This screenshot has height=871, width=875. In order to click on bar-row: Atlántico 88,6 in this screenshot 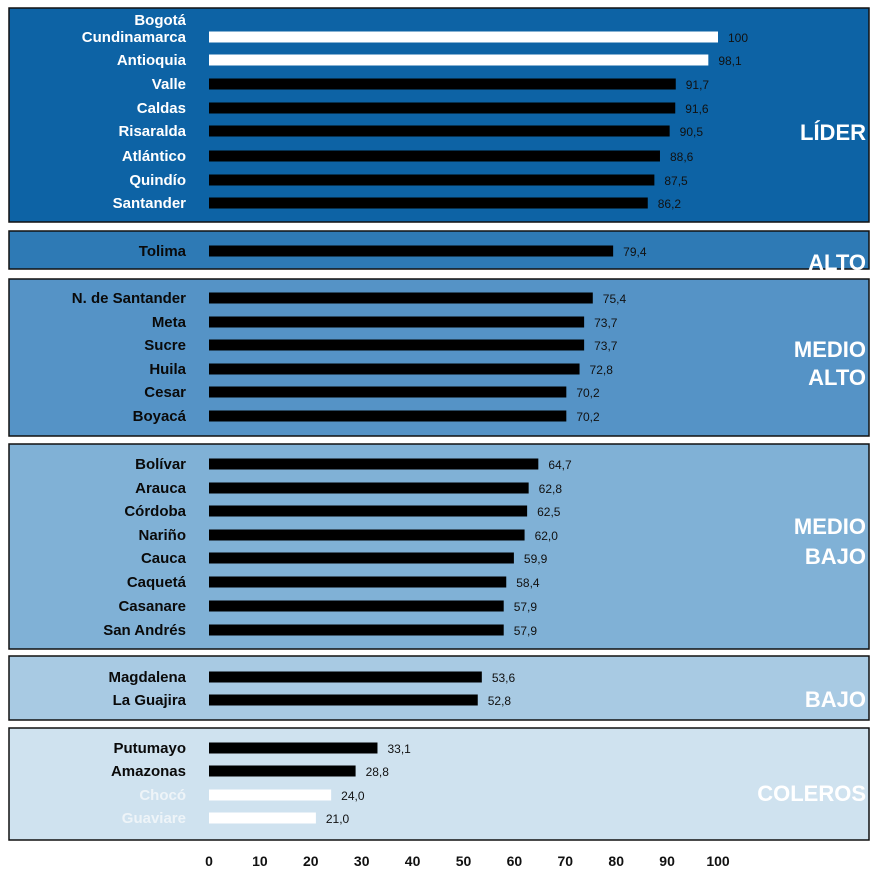, I will do `click(408, 156)`.